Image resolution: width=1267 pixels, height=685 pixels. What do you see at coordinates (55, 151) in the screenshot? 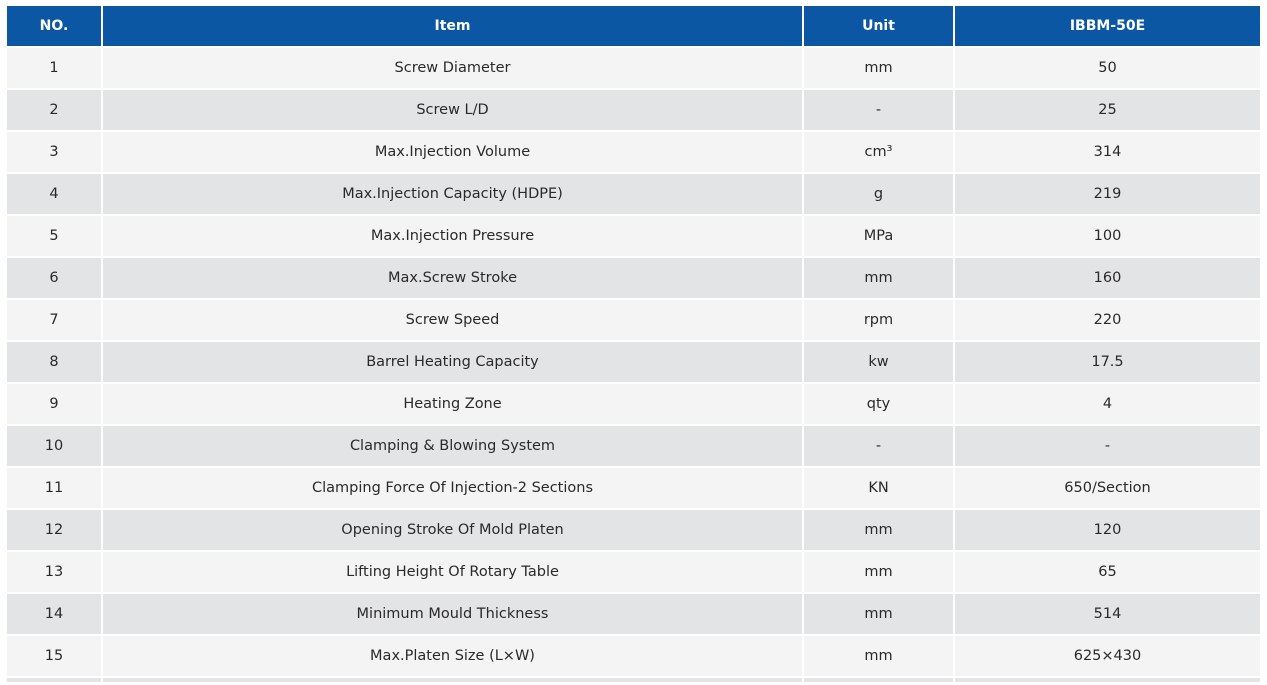
I see `cell-no: 3` at bounding box center [55, 151].